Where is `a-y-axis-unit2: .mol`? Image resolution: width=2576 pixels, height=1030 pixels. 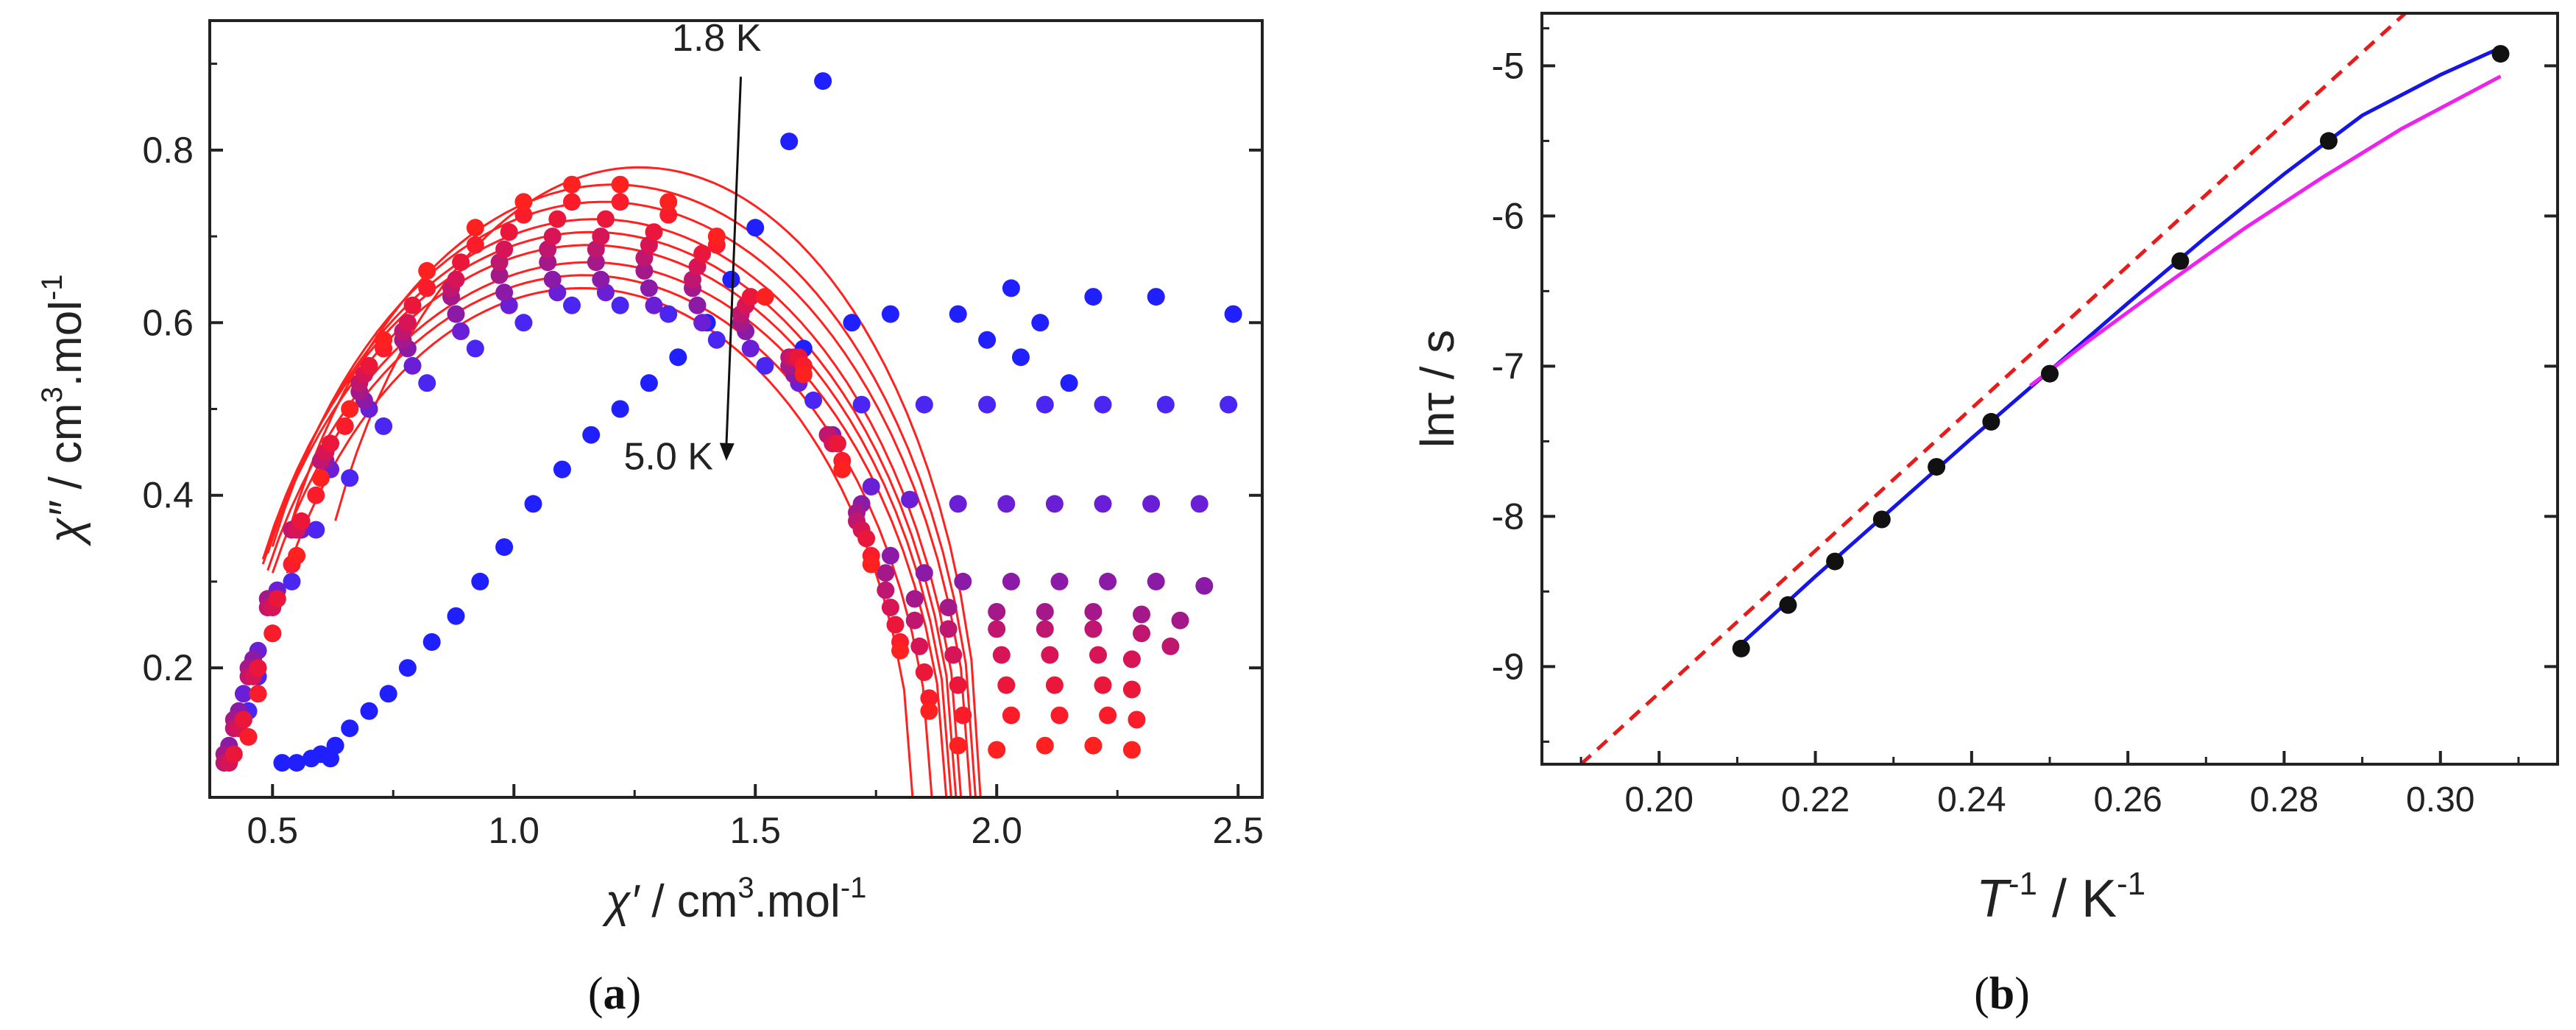 a-y-axis-unit2: .mol is located at coordinates (65, 343).